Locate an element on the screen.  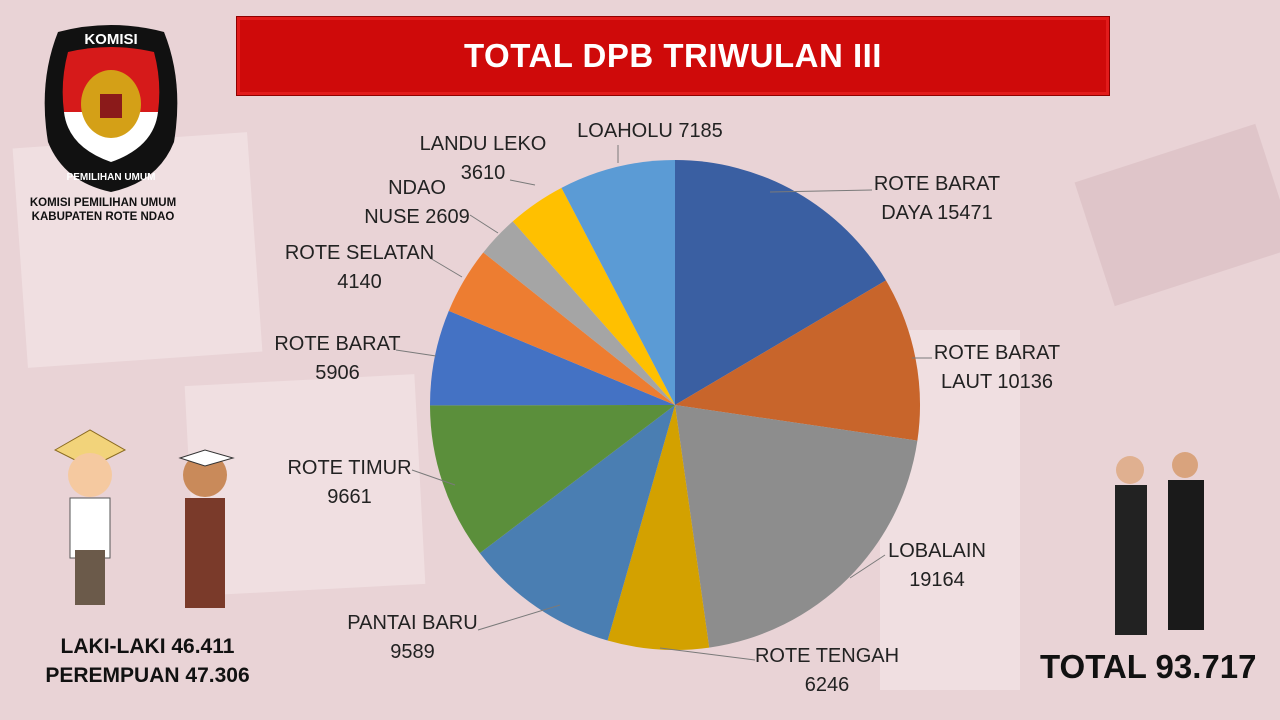
data-label: LOAHOLU 7185 is located at coordinates (650, 131).